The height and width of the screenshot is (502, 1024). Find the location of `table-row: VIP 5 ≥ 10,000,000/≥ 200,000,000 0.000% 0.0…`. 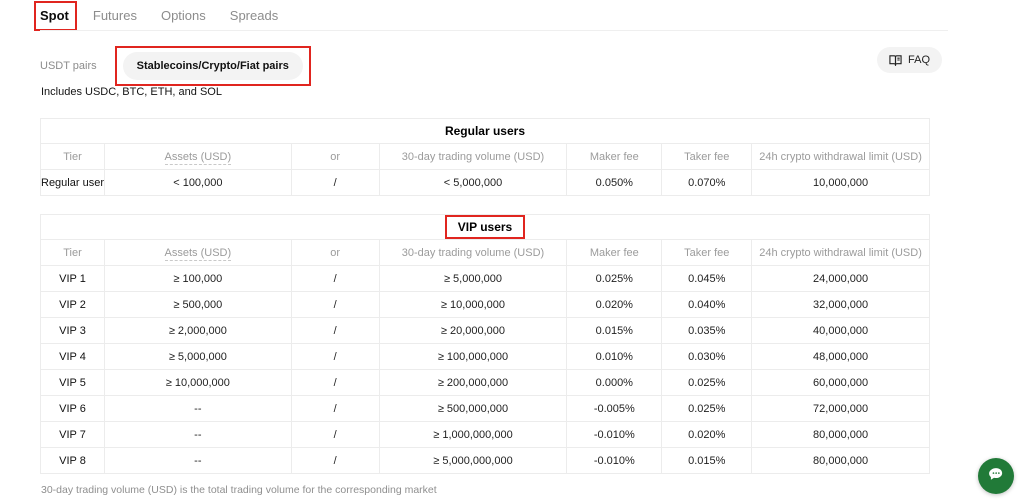

table-row: VIP 5 ≥ 10,000,000/≥ 200,000,000 0.000% 0.0… is located at coordinates (485, 382).